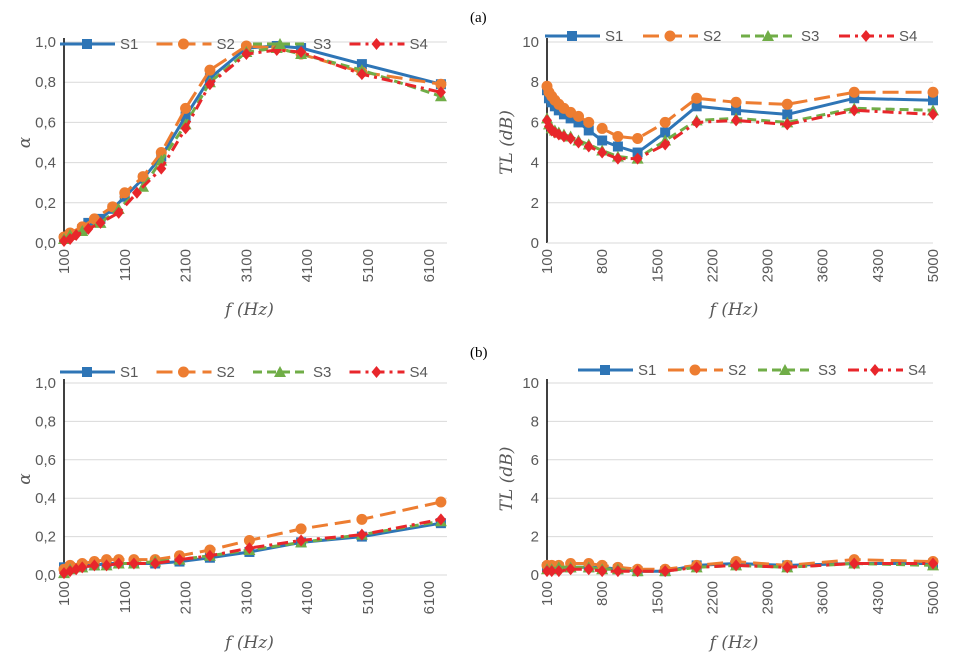 The height and width of the screenshot is (657, 959). Describe the element at coordinates (535, 498) in the screenshot. I see `y-tick-label: 4` at that location.